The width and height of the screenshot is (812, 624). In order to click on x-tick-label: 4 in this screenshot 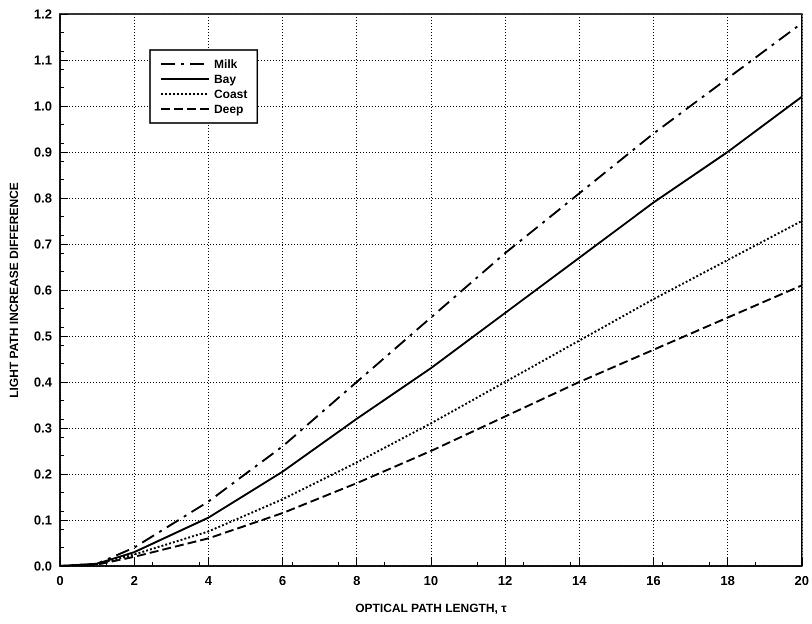, I will do `click(208, 580)`.